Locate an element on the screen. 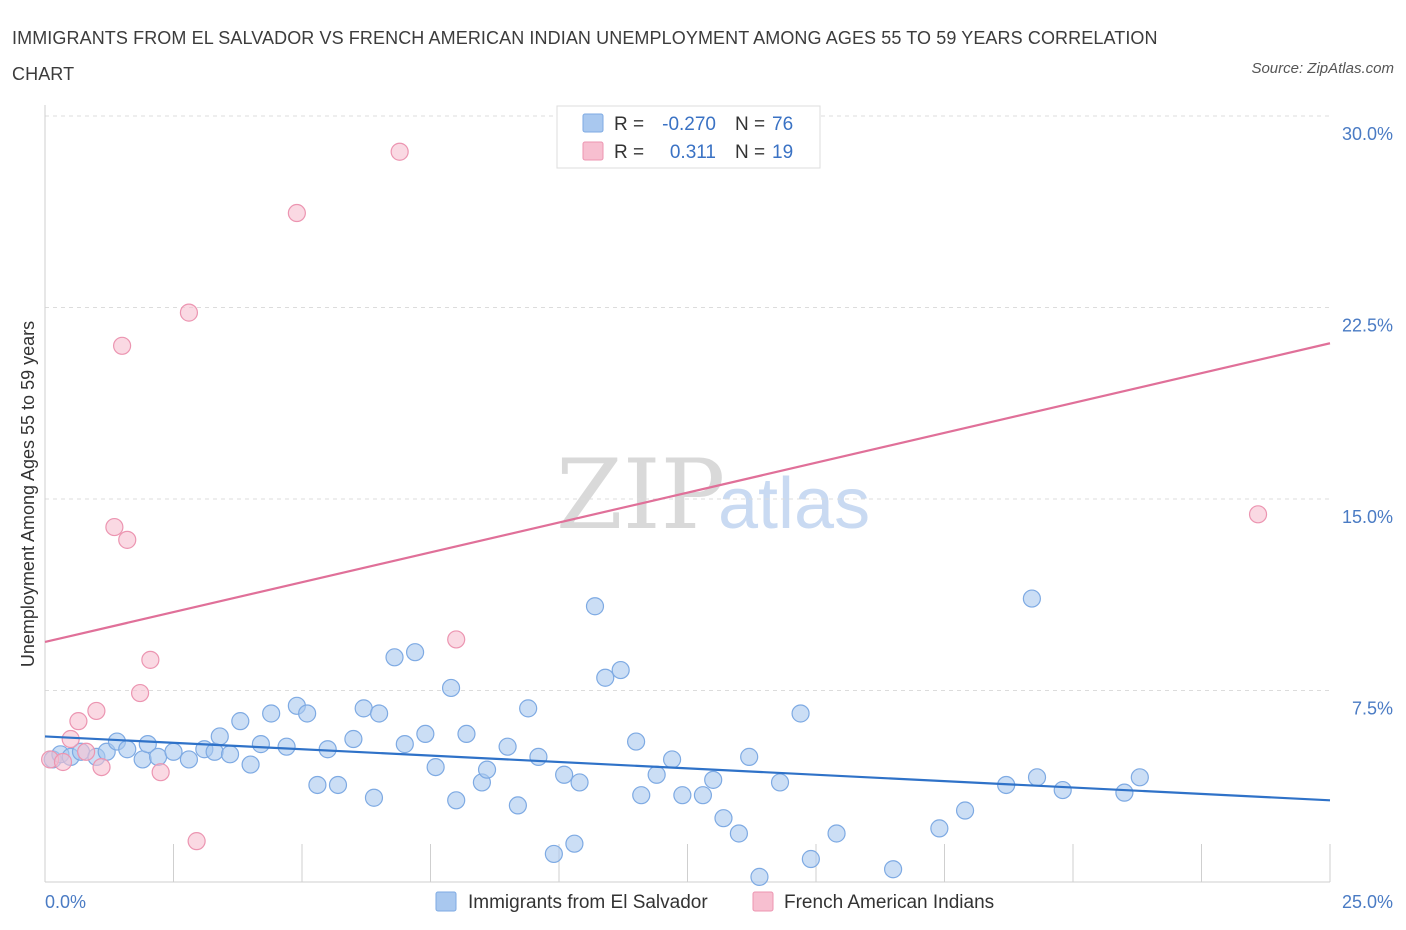 This screenshot has height=930, width=1406. y-tick-label-3: 30.0% is located at coordinates (1367, 134).